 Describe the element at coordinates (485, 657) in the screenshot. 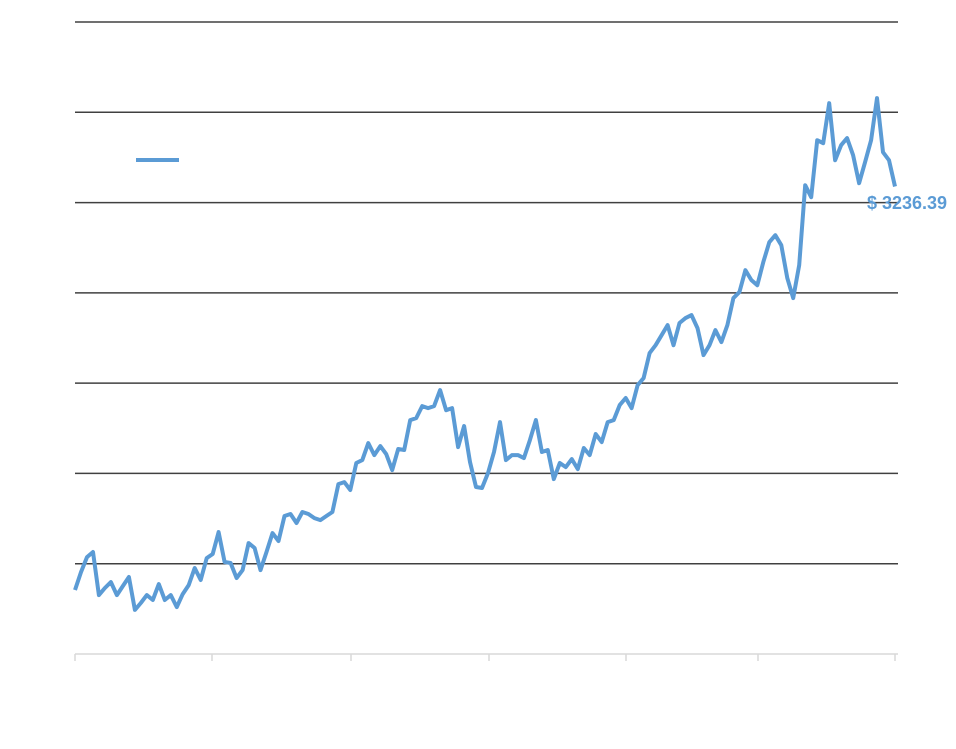

I see `x-axis-ticks` at that location.